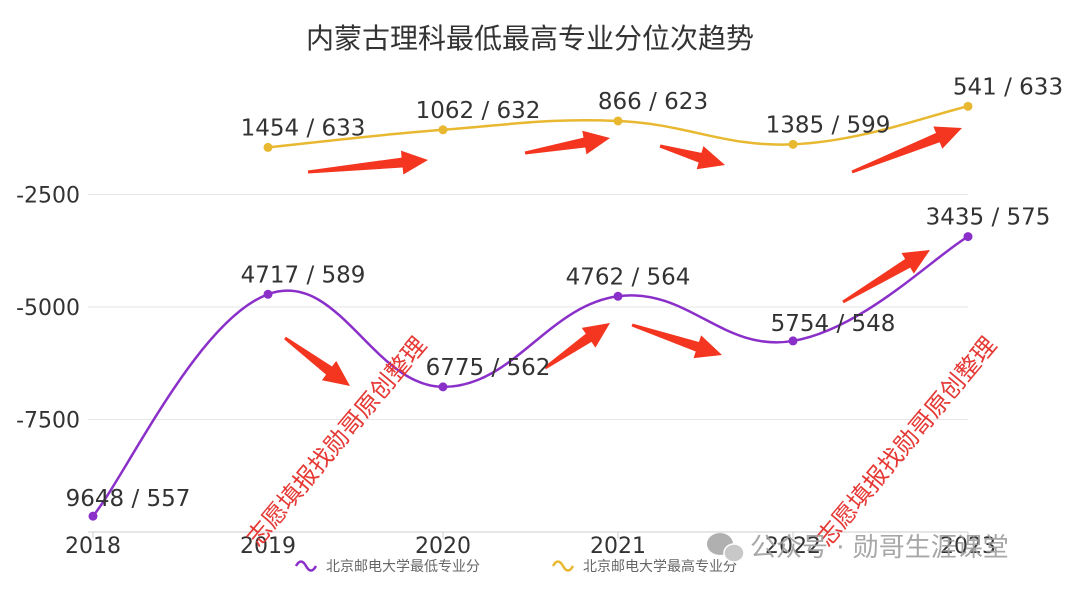  I want to click on y-tick-label: -5000, so click(48, 308).